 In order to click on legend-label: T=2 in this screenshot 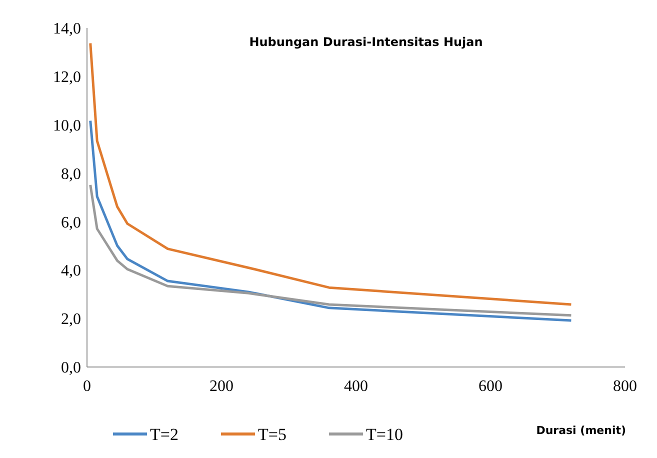, I will do `click(164, 434)`.